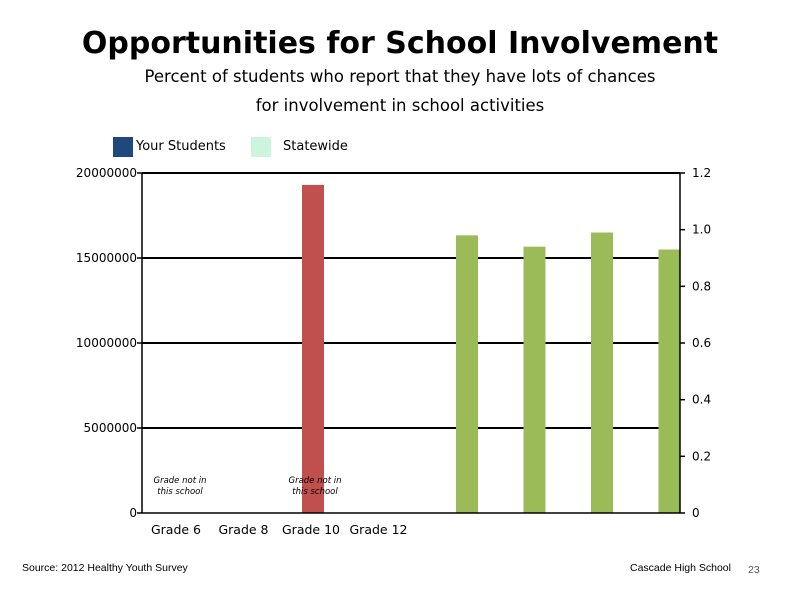 Image resolution: width=800 pixels, height=600 pixels. Describe the element at coordinates (106, 258) in the screenshot. I see `left-axis-tick-label: 15000000` at that location.